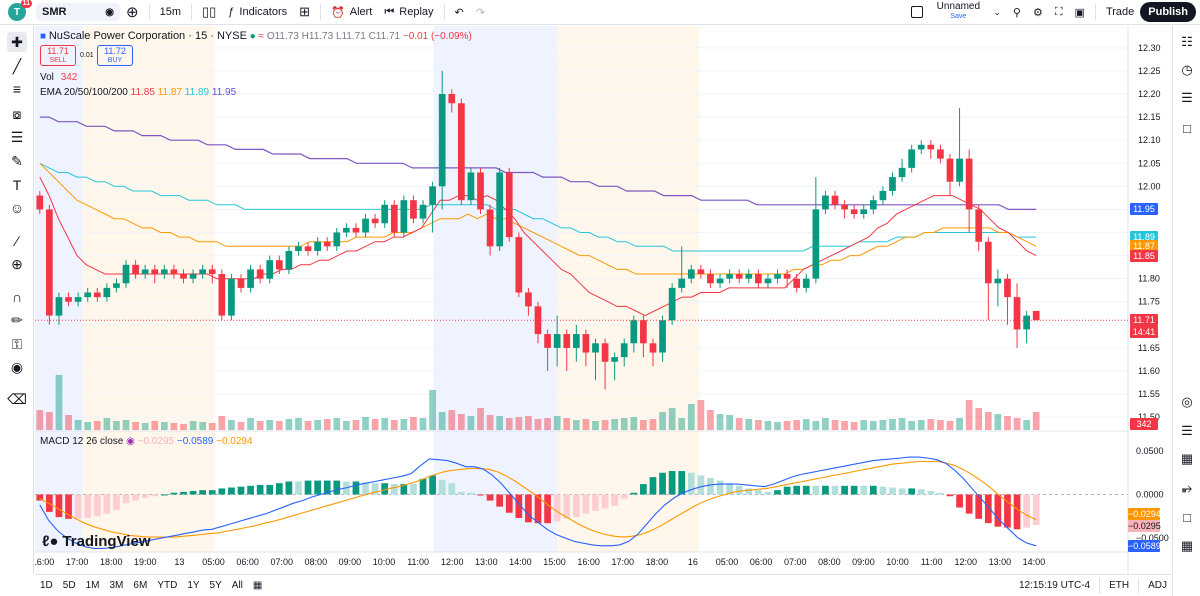 The width and height of the screenshot is (1200, 596). Describe the element at coordinates (958, 12) in the screenshot. I see `layout-name-button: Unnamed Save` at that location.